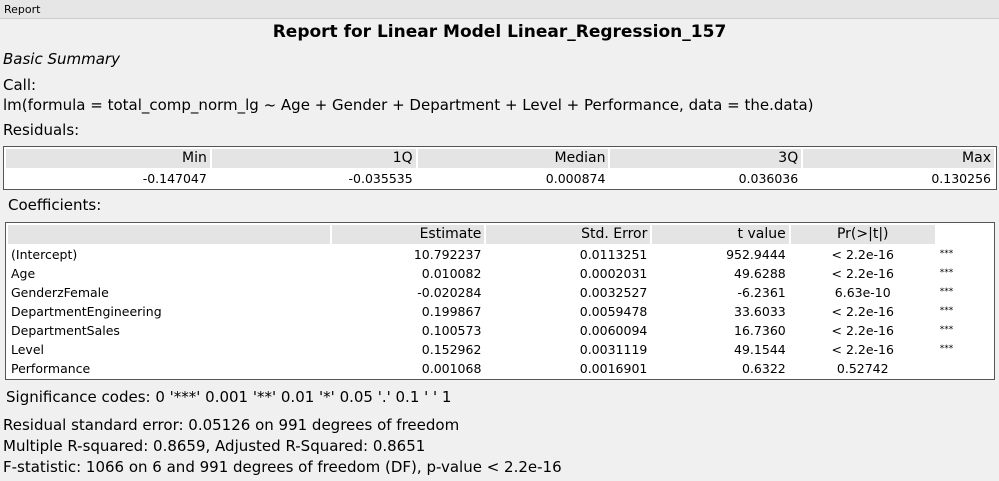 The height and width of the screenshot is (481, 999). I want to click on cell: -0.020284, so click(449, 292).